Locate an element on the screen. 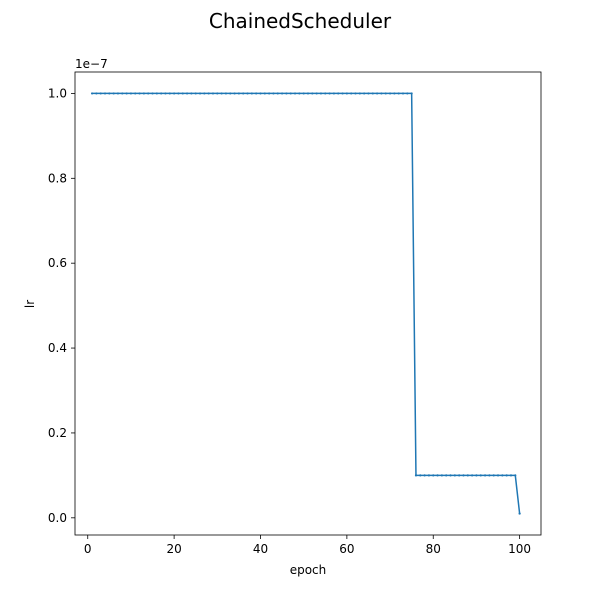 The width and height of the screenshot is (600, 600). y-tick-label: 0.8 is located at coordinates (57, 178).